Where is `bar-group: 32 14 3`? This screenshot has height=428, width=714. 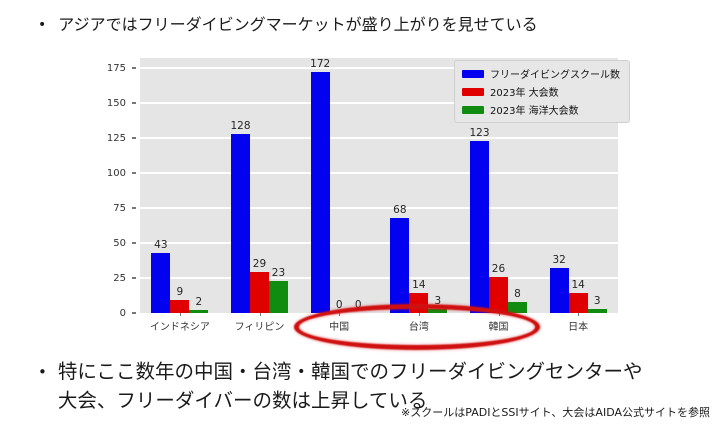
bar-group: 32 14 3 is located at coordinates (578, 185).